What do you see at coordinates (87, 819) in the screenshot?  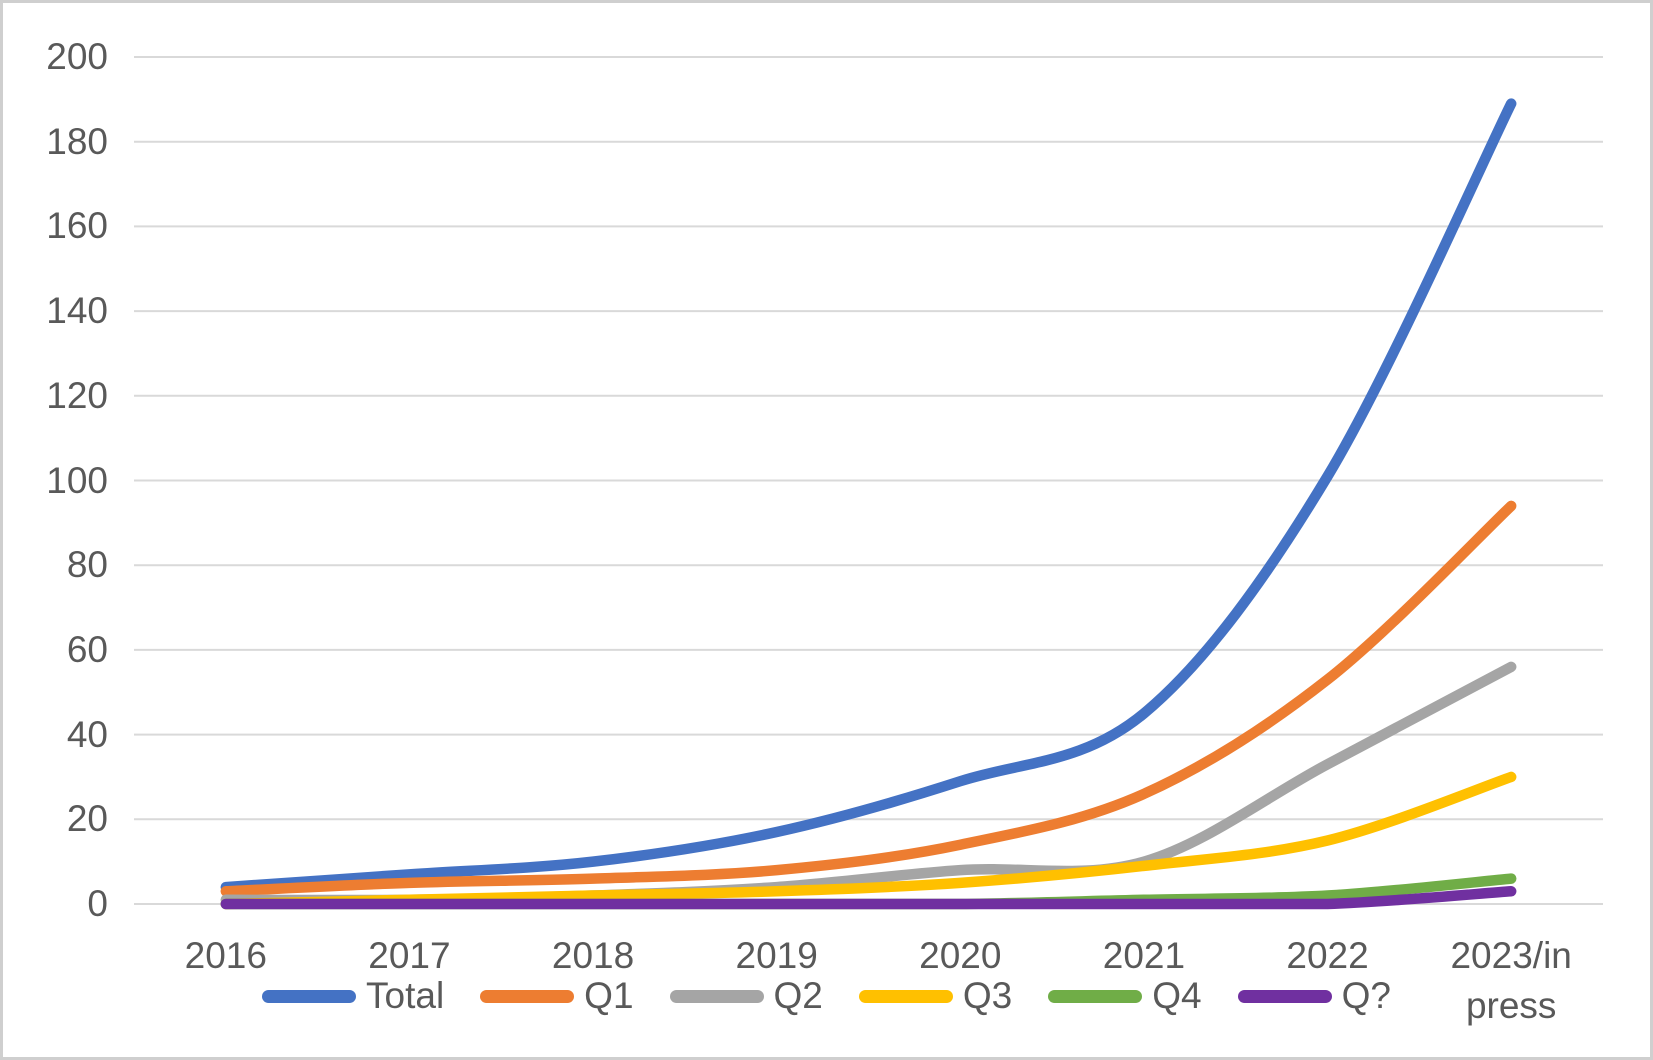 I see `y-axis-tick-label: 20` at bounding box center [87, 819].